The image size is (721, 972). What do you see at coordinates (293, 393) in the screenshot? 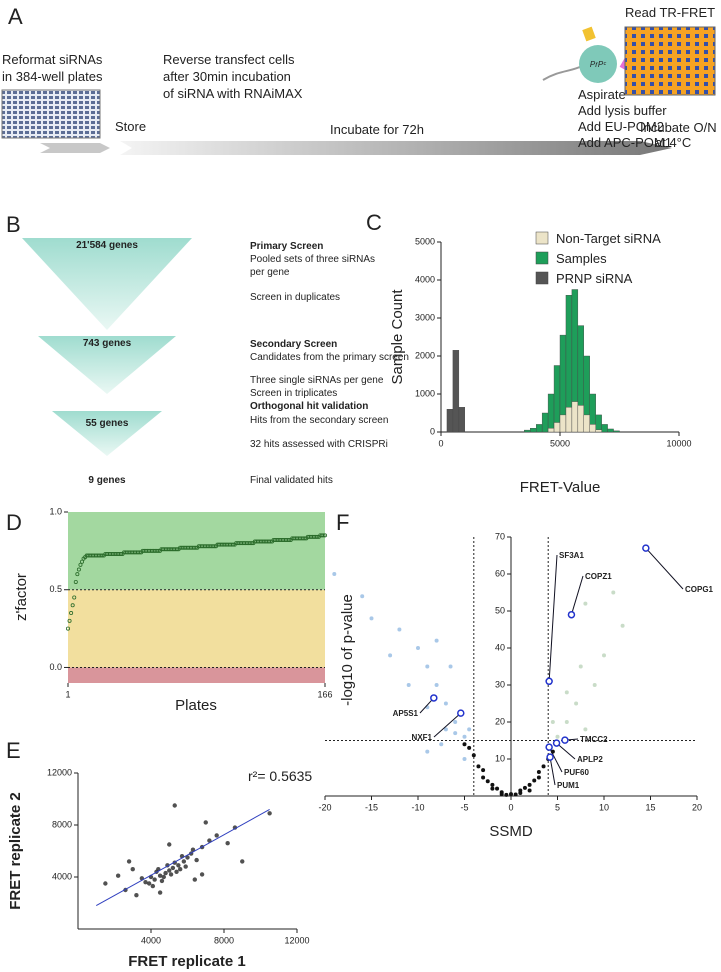
I see `stage-note: Screen in triplicates` at bounding box center [293, 393].